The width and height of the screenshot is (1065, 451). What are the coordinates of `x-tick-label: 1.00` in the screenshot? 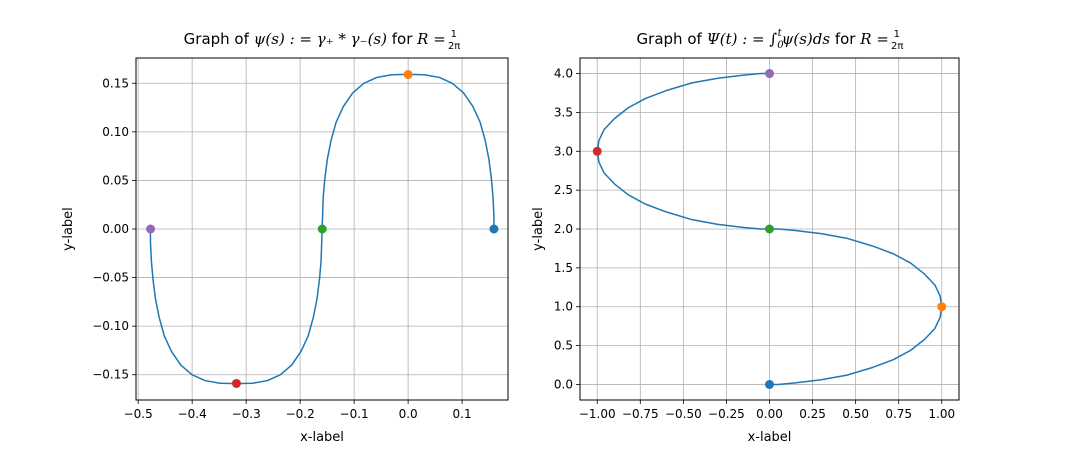 It's located at (941, 414).